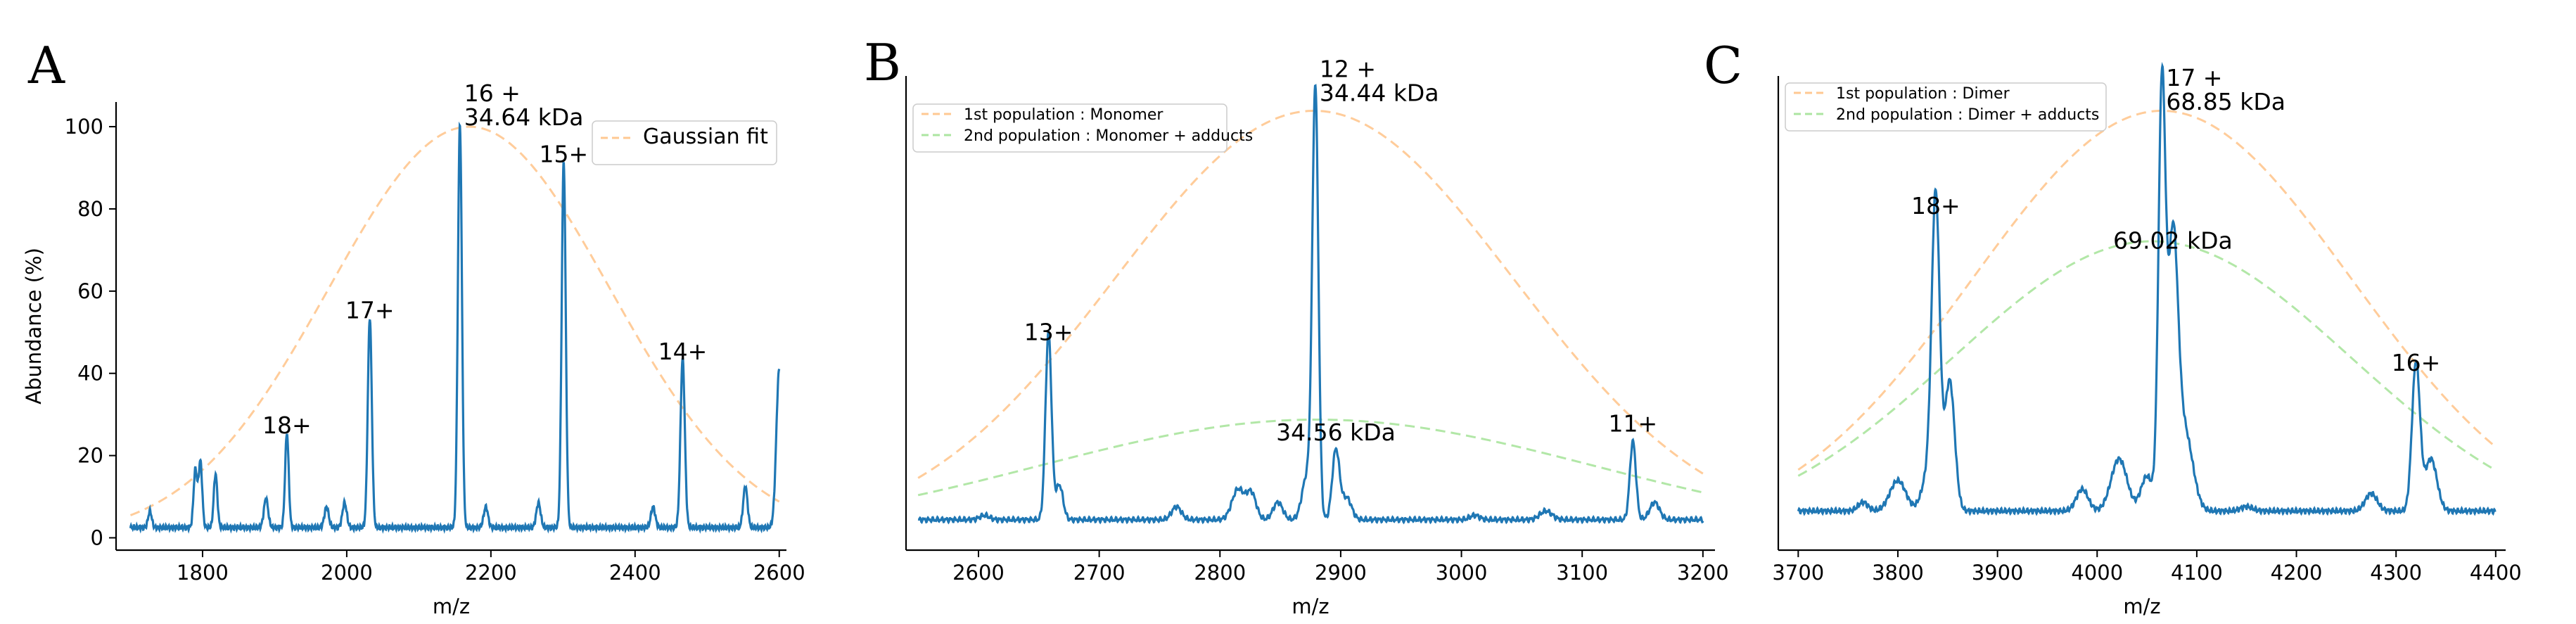  I want to click on x-tick-label: 4200, so click(2297, 573).